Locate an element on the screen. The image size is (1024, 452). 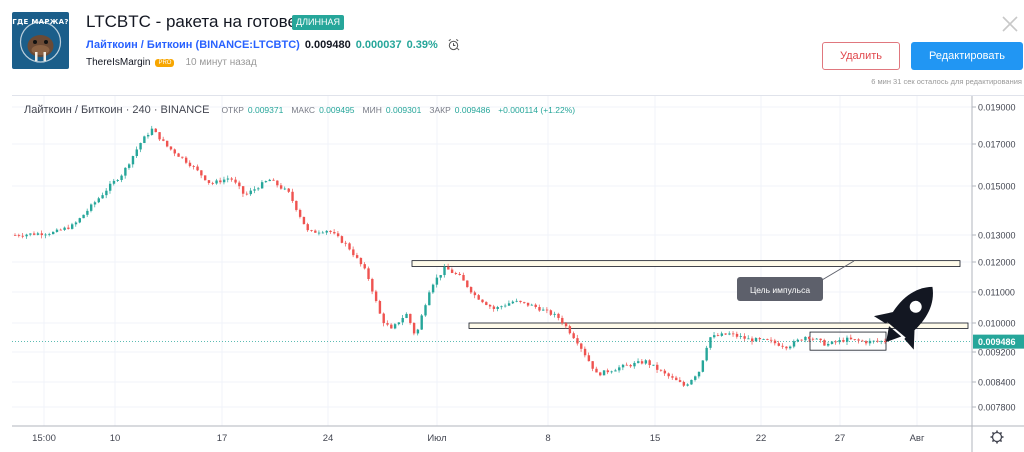
time-axis-label: 22 is located at coordinates (761, 438).